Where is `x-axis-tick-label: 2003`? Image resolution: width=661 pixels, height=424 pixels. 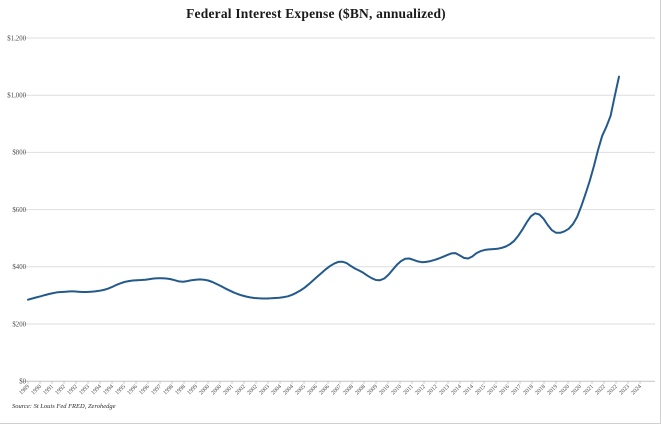 x-axis-tick-label: 2003 is located at coordinates (264, 390).